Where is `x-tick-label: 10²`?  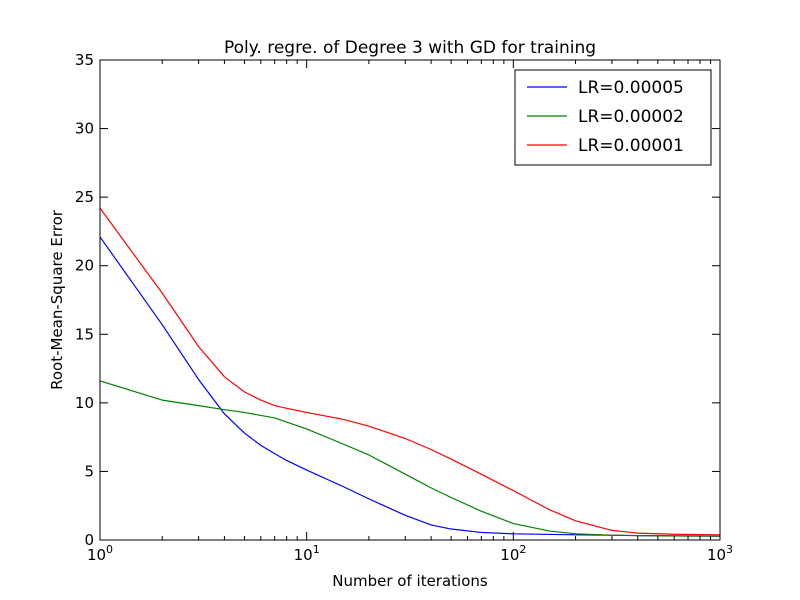 x-tick-label: 10² is located at coordinates (513, 553).